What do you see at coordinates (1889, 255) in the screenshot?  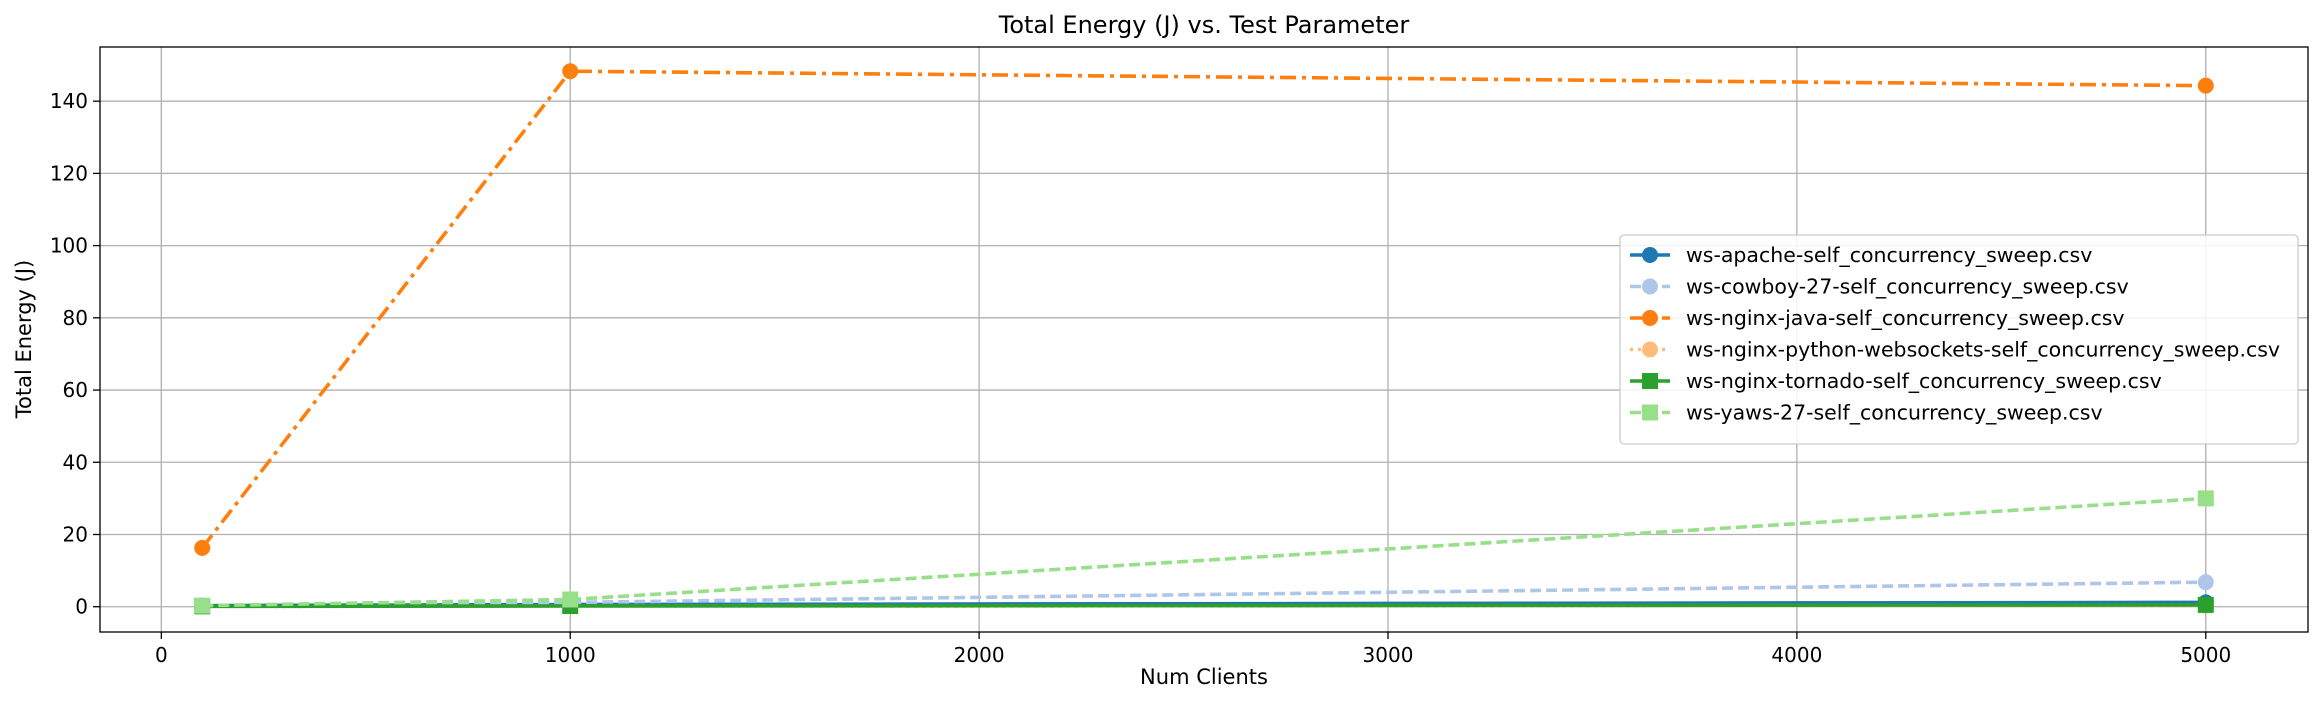 I see `legend-label: ws-apache-self_concurrency_sweep.csv` at bounding box center [1889, 255].